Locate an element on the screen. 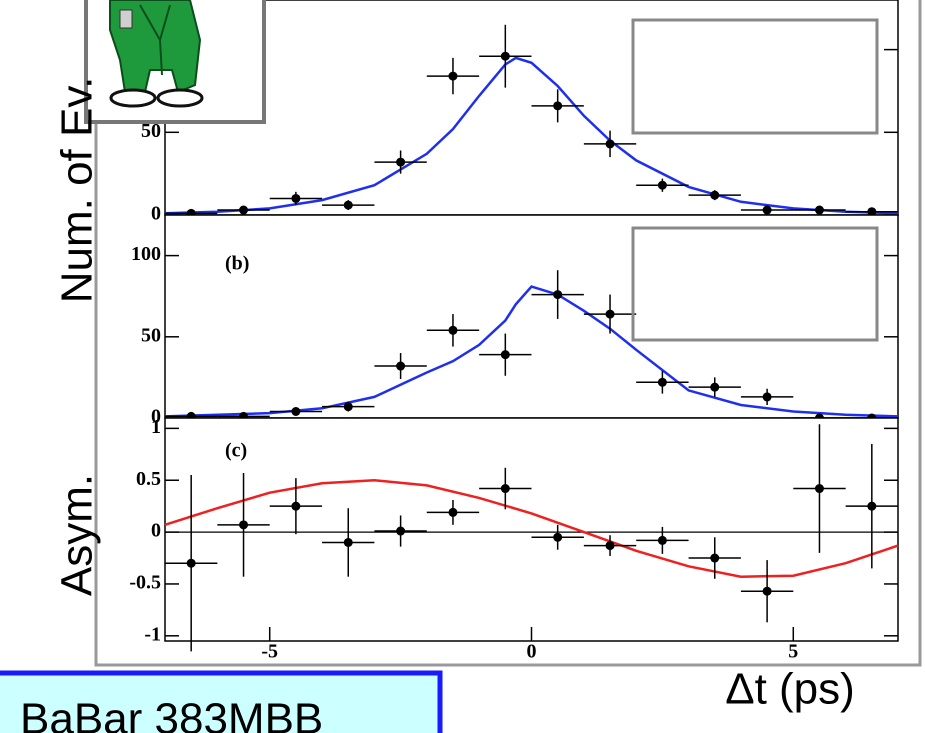  footer-text: BaBar 383MBB is located at coordinates (171, 714).